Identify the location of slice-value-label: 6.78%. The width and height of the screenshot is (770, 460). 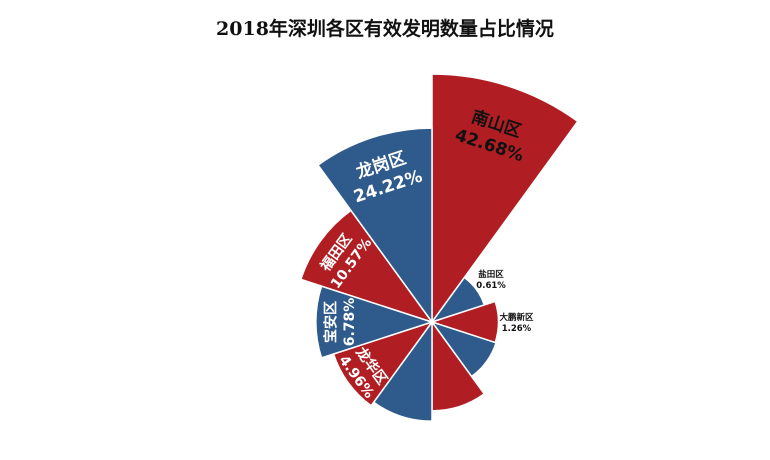
(350, 322).